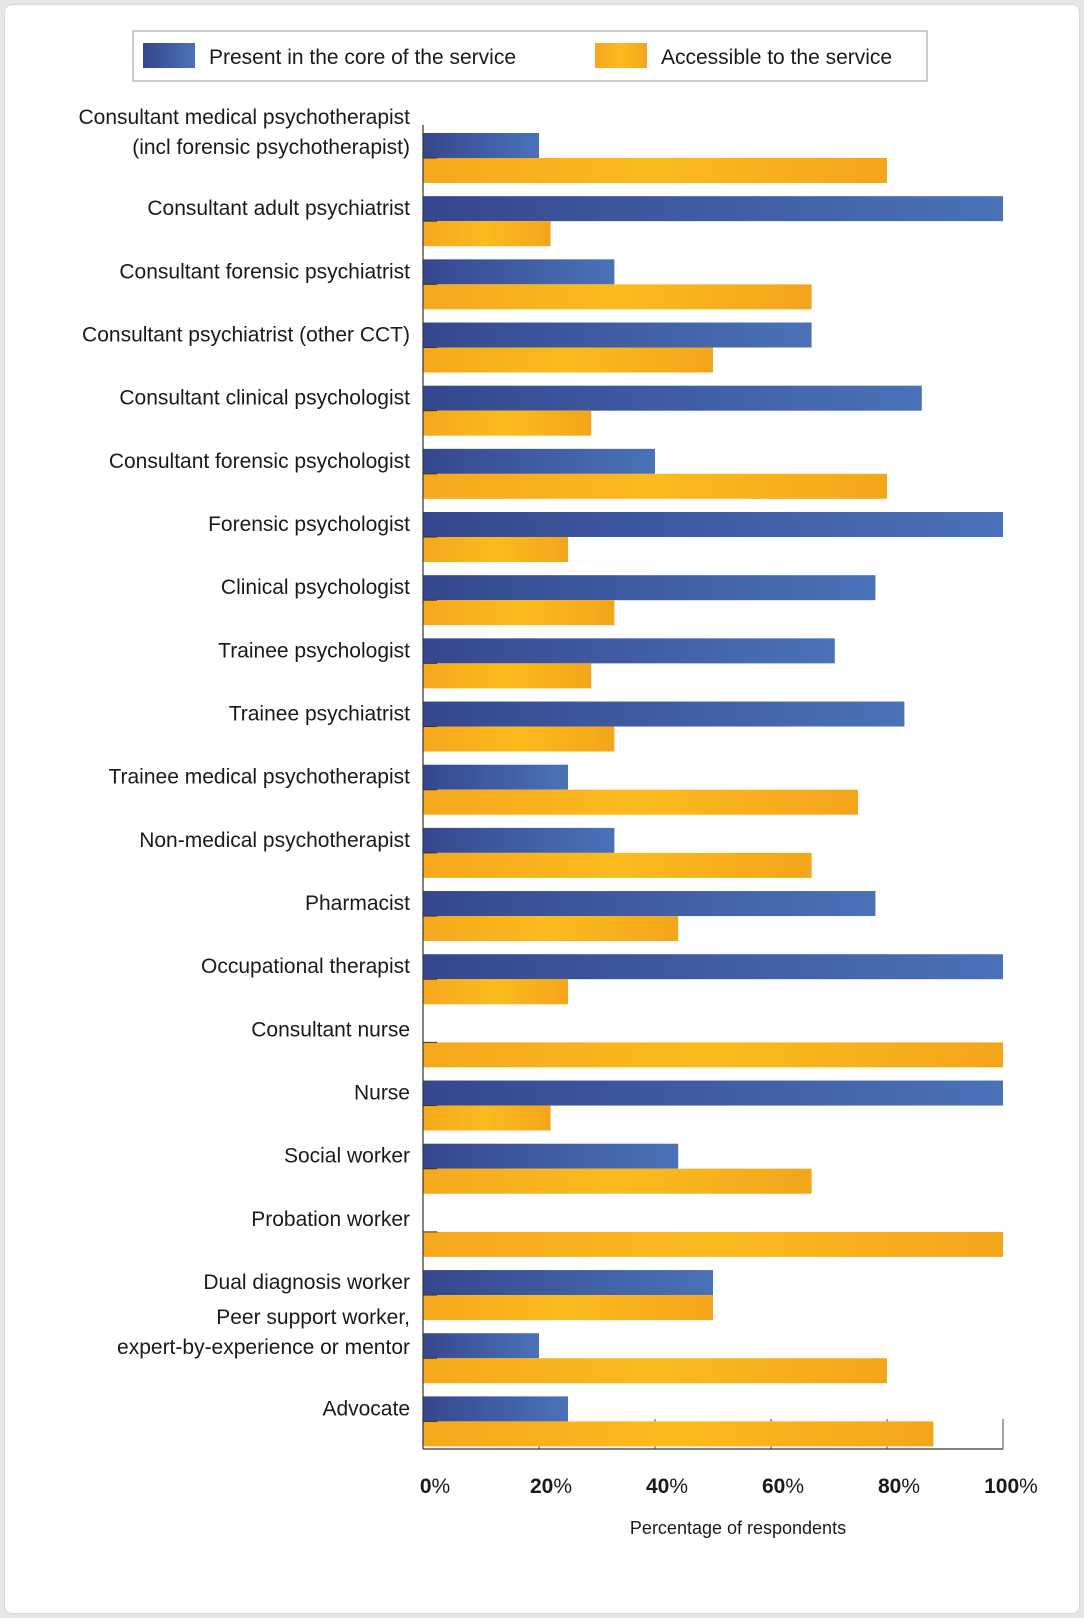  What do you see at coordinates (314, 650) in the screenshot?
I see `category-label-8-line-0: Trainee psychologist` at bounding box center [314, 650].